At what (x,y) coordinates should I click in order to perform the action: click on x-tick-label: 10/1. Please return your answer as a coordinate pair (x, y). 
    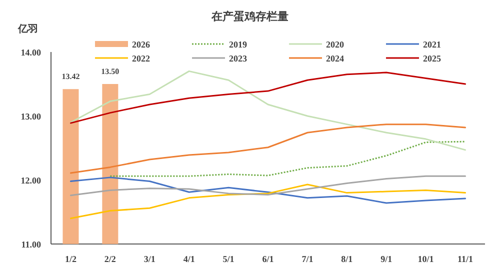
    Looking at the image, I should click on (426, 259).